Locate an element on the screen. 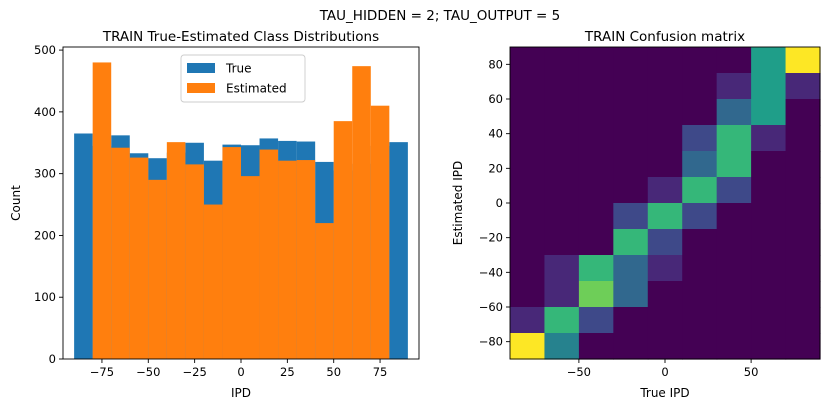  y-tick-label: −60 is located at coordinates (491, 307).